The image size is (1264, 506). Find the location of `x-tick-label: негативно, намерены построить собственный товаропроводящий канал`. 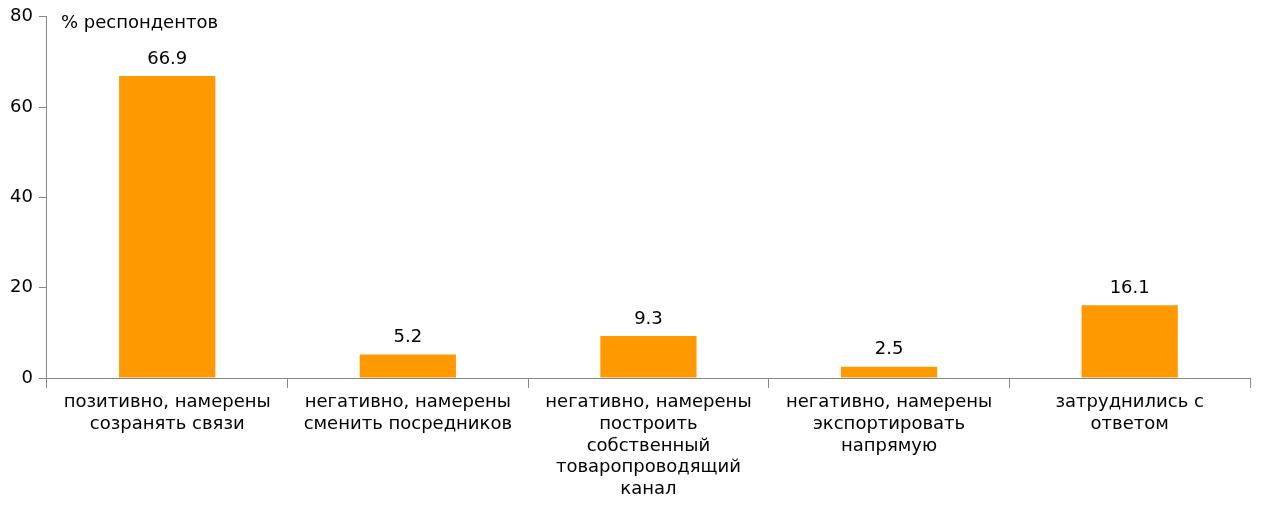

x-tick-label: негативно, намерены построить собственный товаропроводящий канал is located at coordinates (648, 444).